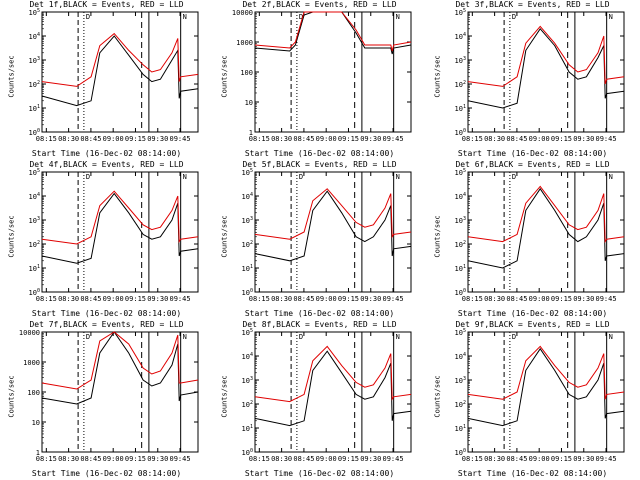 Image resolution: width=640 pixels, height=480 pixels. I want to click on panel-title: Det 6f,BLACK = Events, RED = LLD, so click(532, 164).